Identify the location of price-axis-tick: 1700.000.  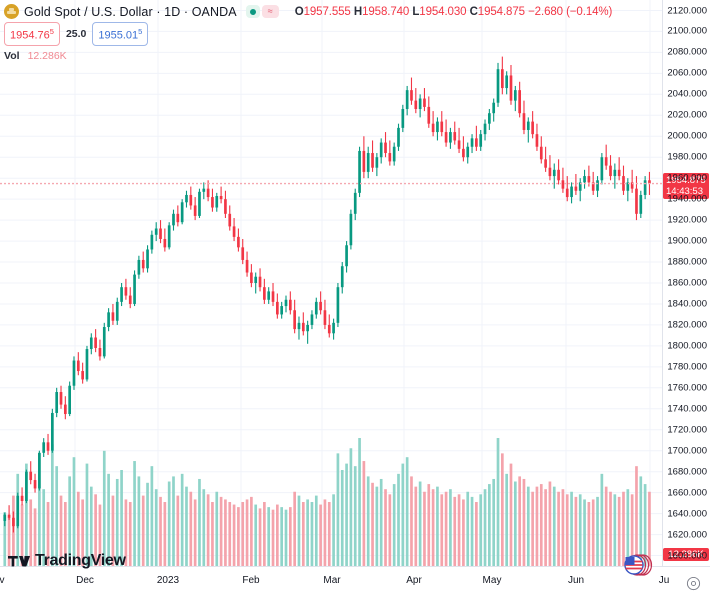
(687, 451).